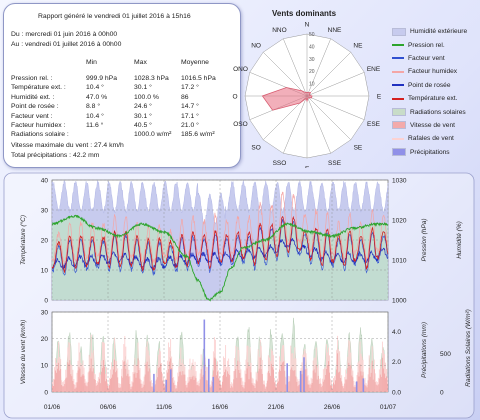 This screenshot has width=480, height=420. What do you see at coordinates (307, 25) in the screenshot?
I see `rose-label-N: N` at bounding box center [307, 25].